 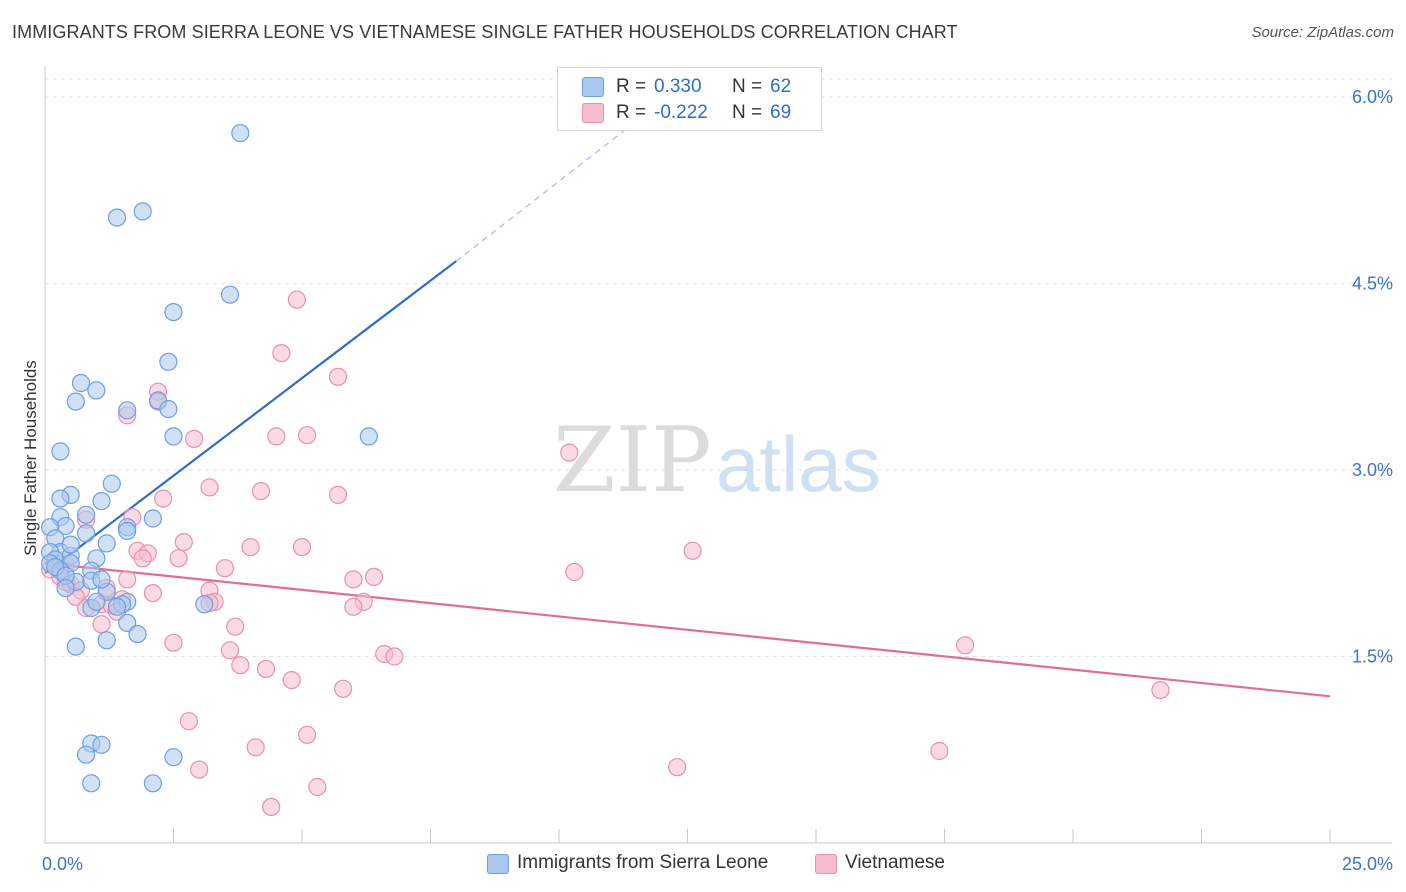 I want to click on trend-line-sierra-leone, so click(x=250, y=417).